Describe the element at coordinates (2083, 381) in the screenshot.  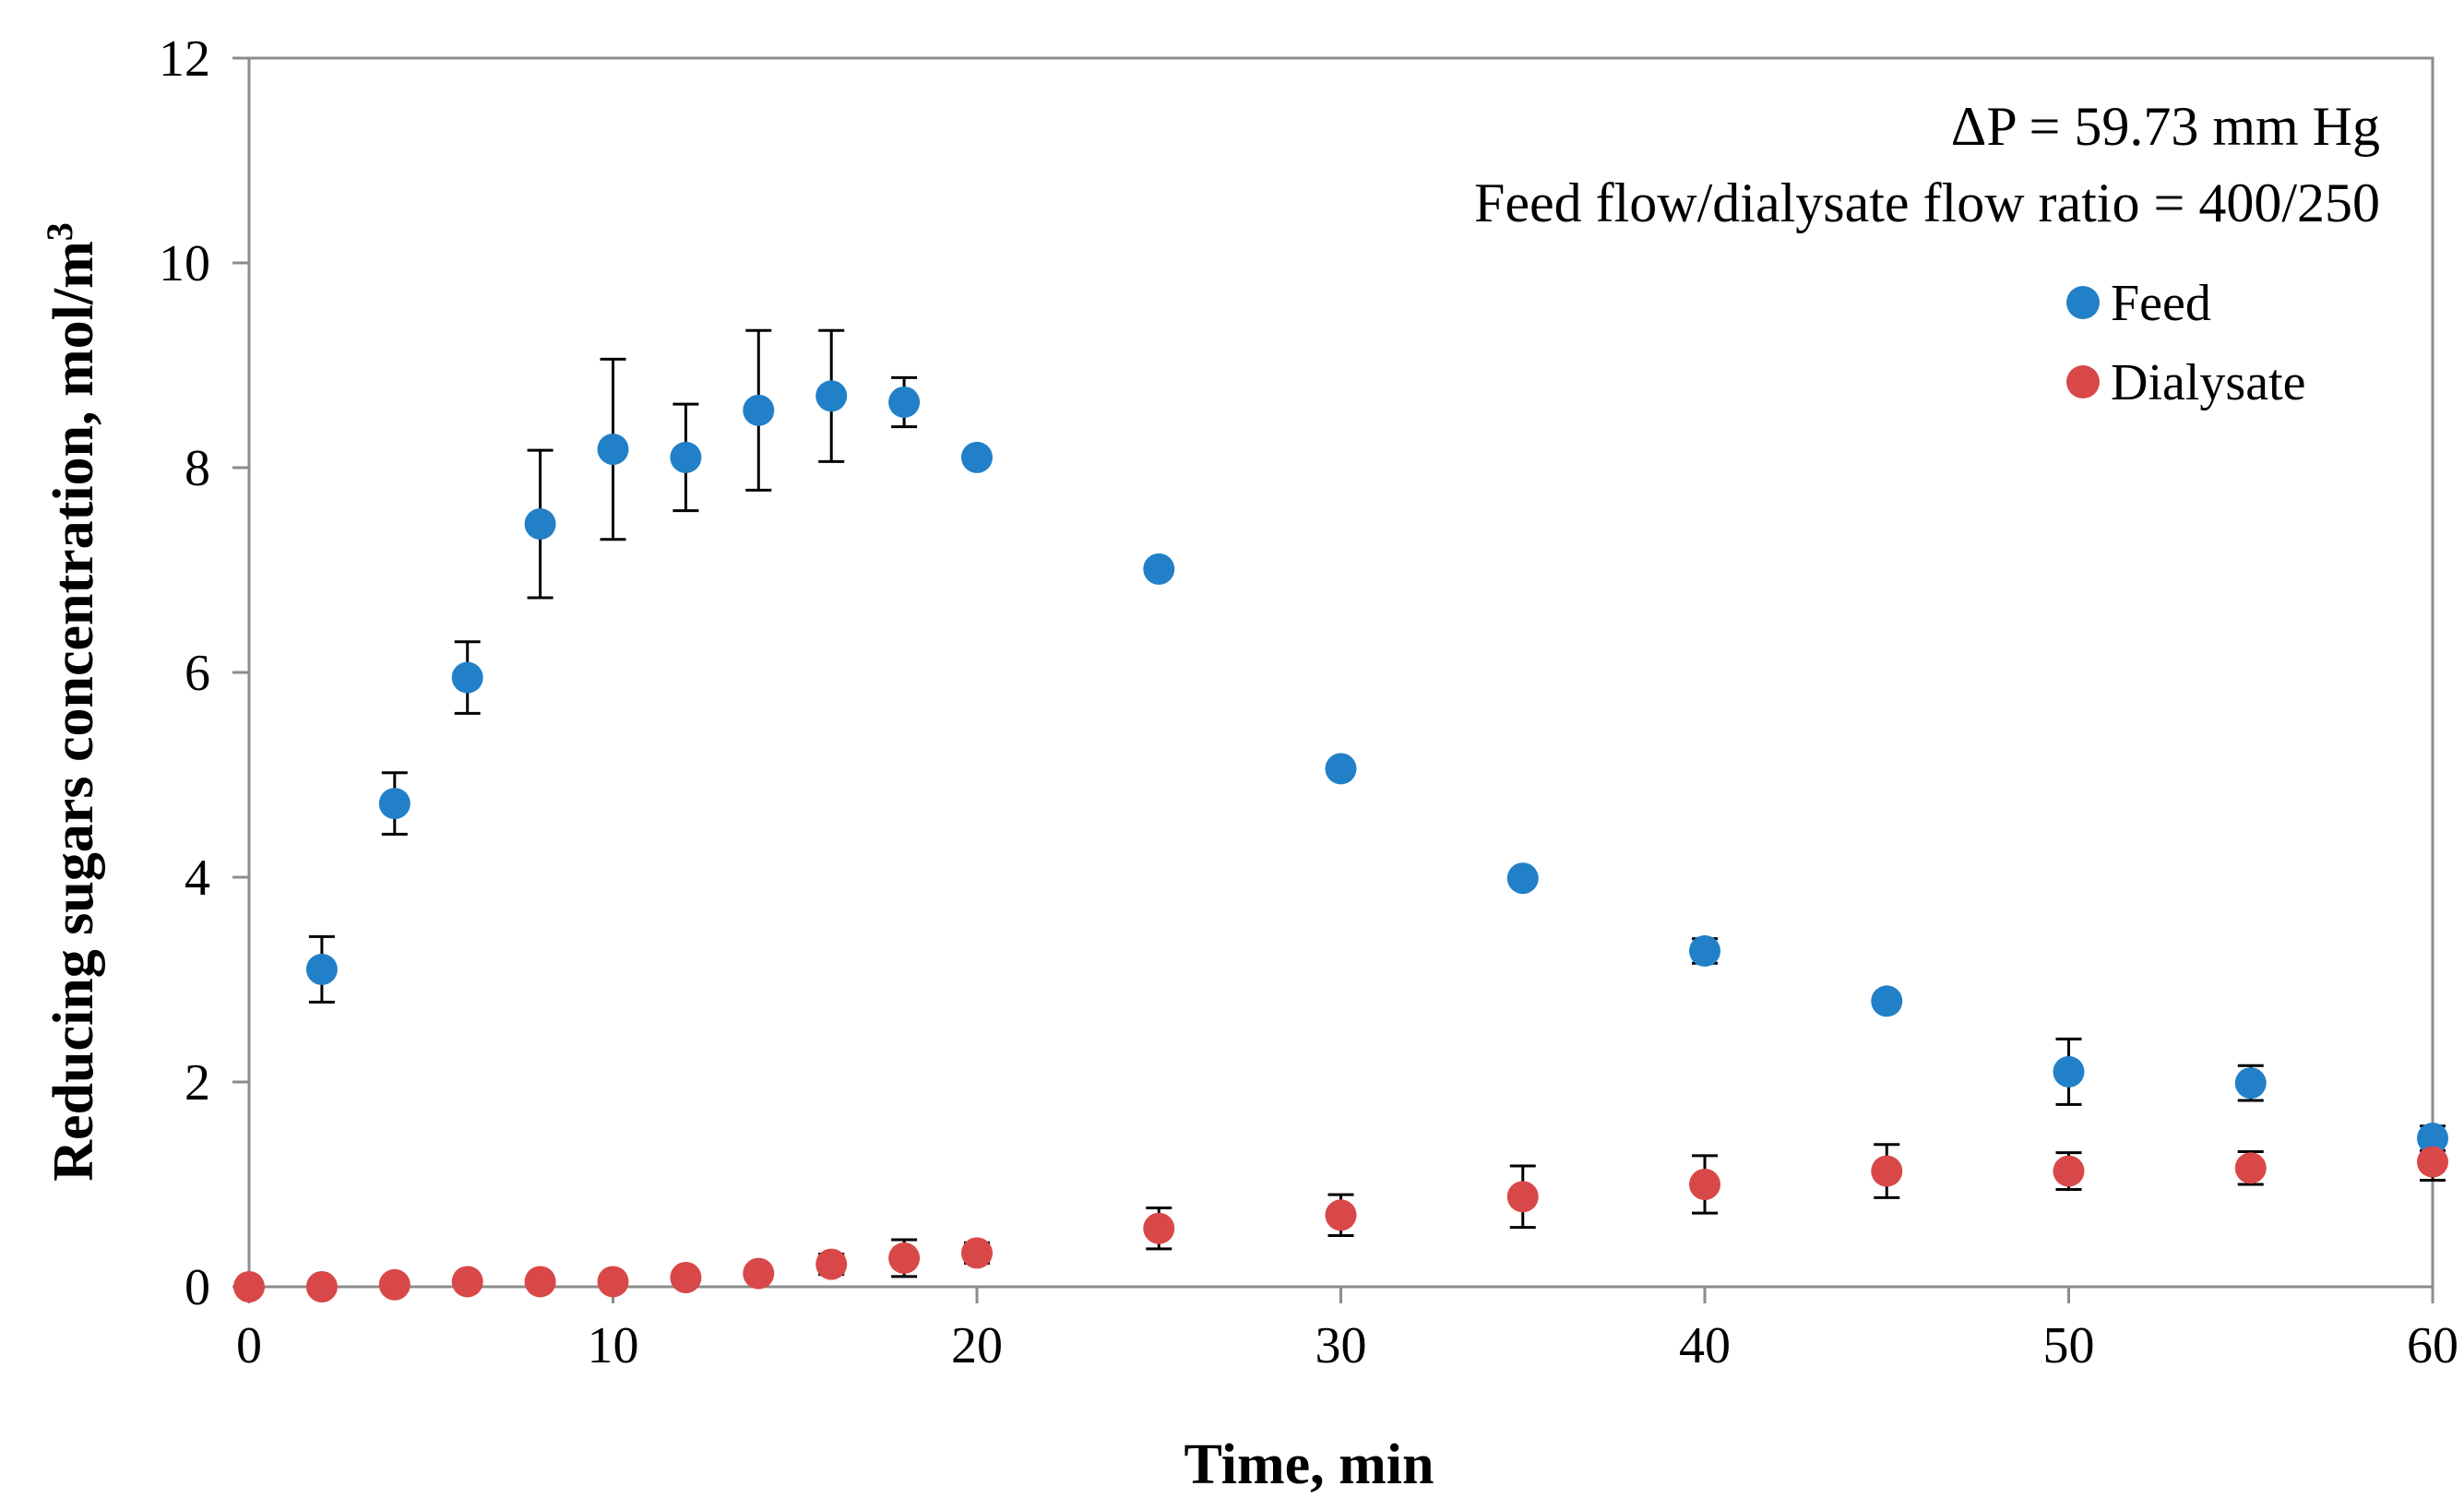
I see `legend-marker-dialysate` at that location.